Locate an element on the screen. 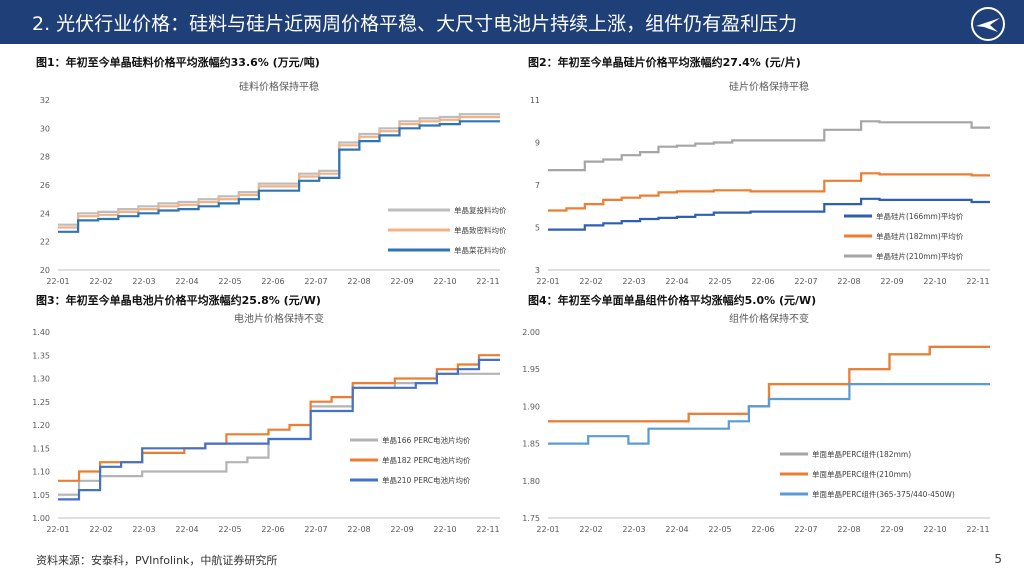 The image size is (1024, 576). y-tick-label: 1.90 is located at coordinates (531, 406).